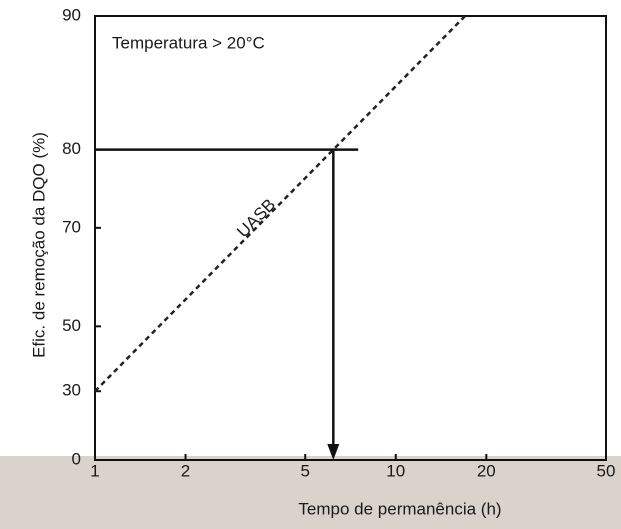 The height and width of the screenshot is (529, 621). I want to click on y-axis-label: Efic. de remoção da DQO (%), so click(38, 245).